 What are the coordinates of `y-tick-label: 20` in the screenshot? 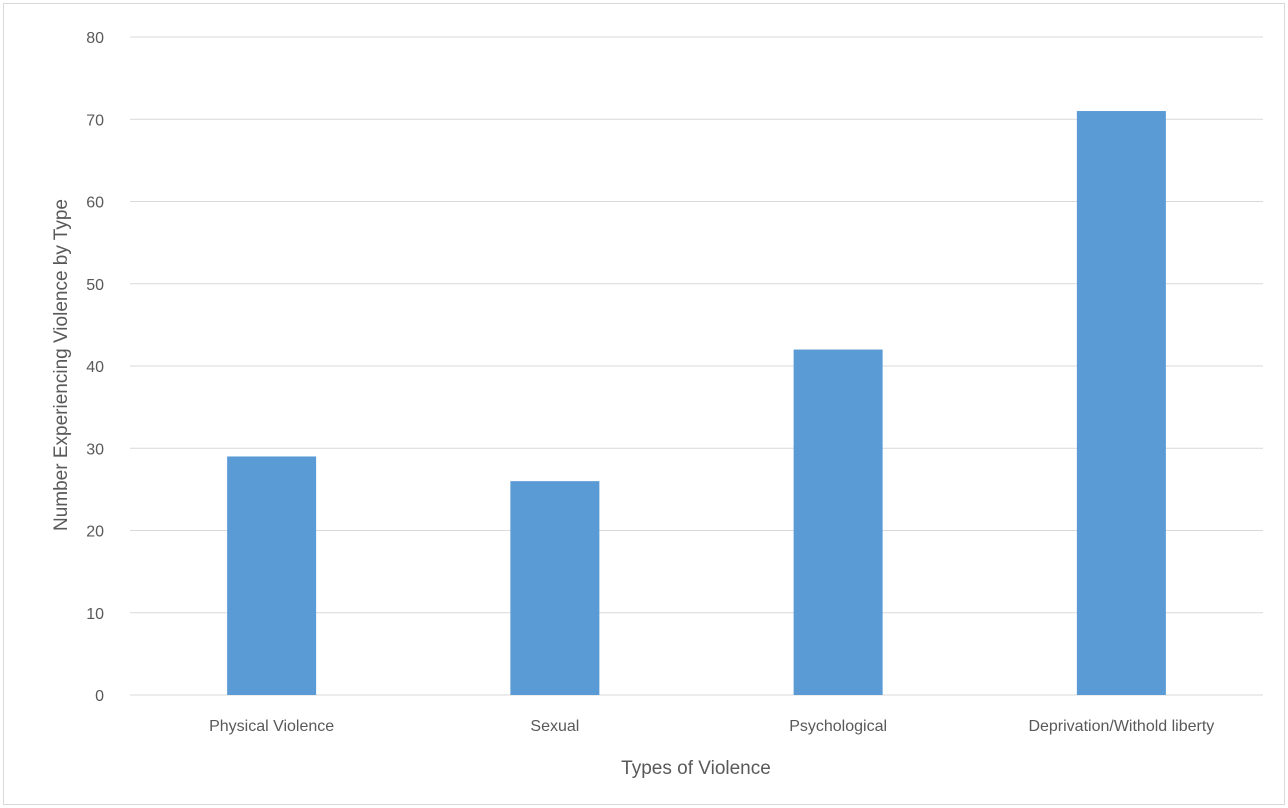 It's located at (95, 532).